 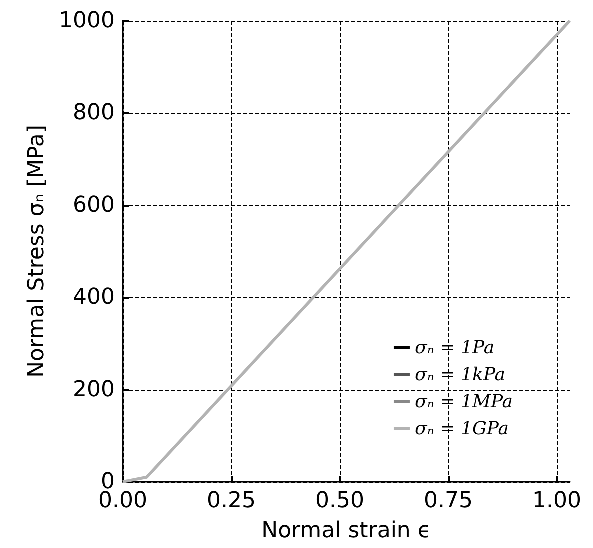 What do you see at coordinates (340, 501) in the screenshot?
I see `x-tick-label: 0.50` at bounding box center [340, 501].